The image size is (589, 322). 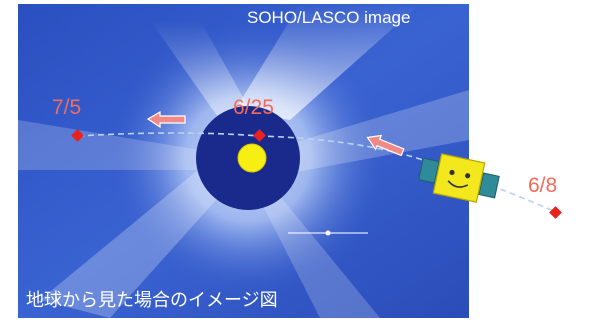 What do you see at coordinates (152, 300) in the screenshot?
I see `figure-caption: 地球から見た場合のイメージ図` at bounding box center [152, 300].